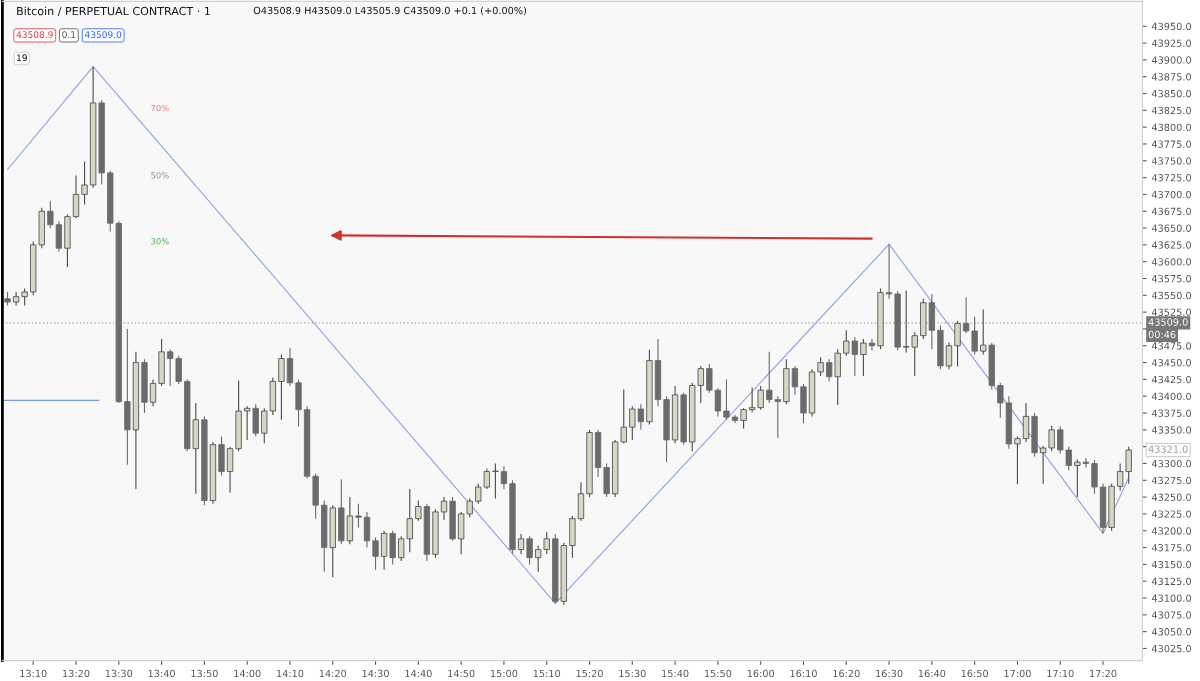  What do you see at coordinates (1171, 632) in the screenshot?
I see `y-tick-label: 43050.0` at bounding box center [1171, 632].